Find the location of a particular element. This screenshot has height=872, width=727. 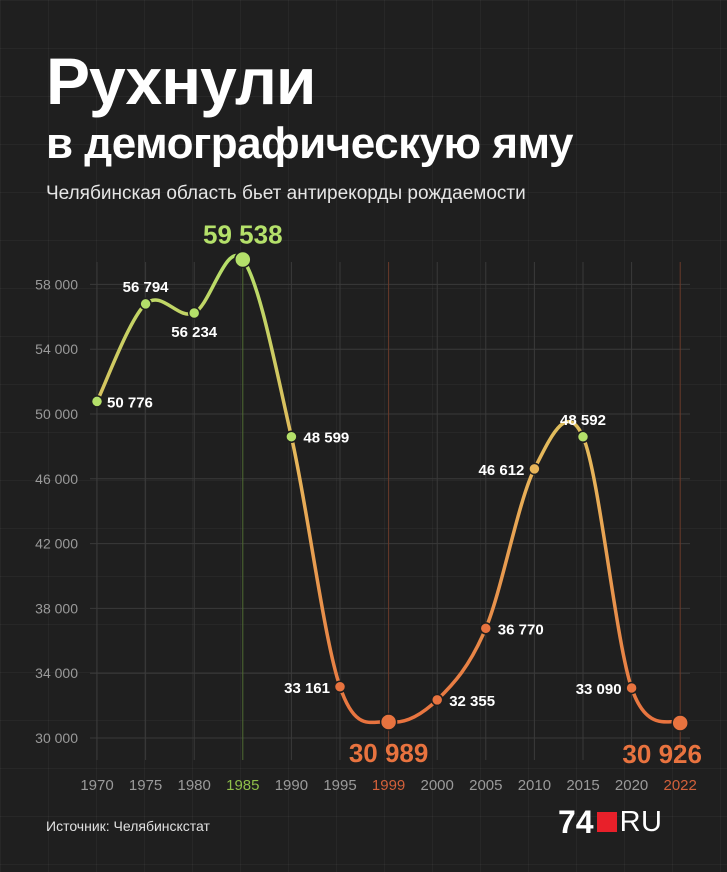

x-tick-label: 1990 is located at coordinates (291, 785).